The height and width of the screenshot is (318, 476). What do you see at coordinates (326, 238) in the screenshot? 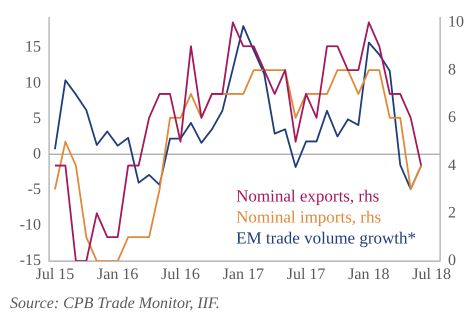
I see `text: EM trade volume growth*` at bounding box center [326, 238].